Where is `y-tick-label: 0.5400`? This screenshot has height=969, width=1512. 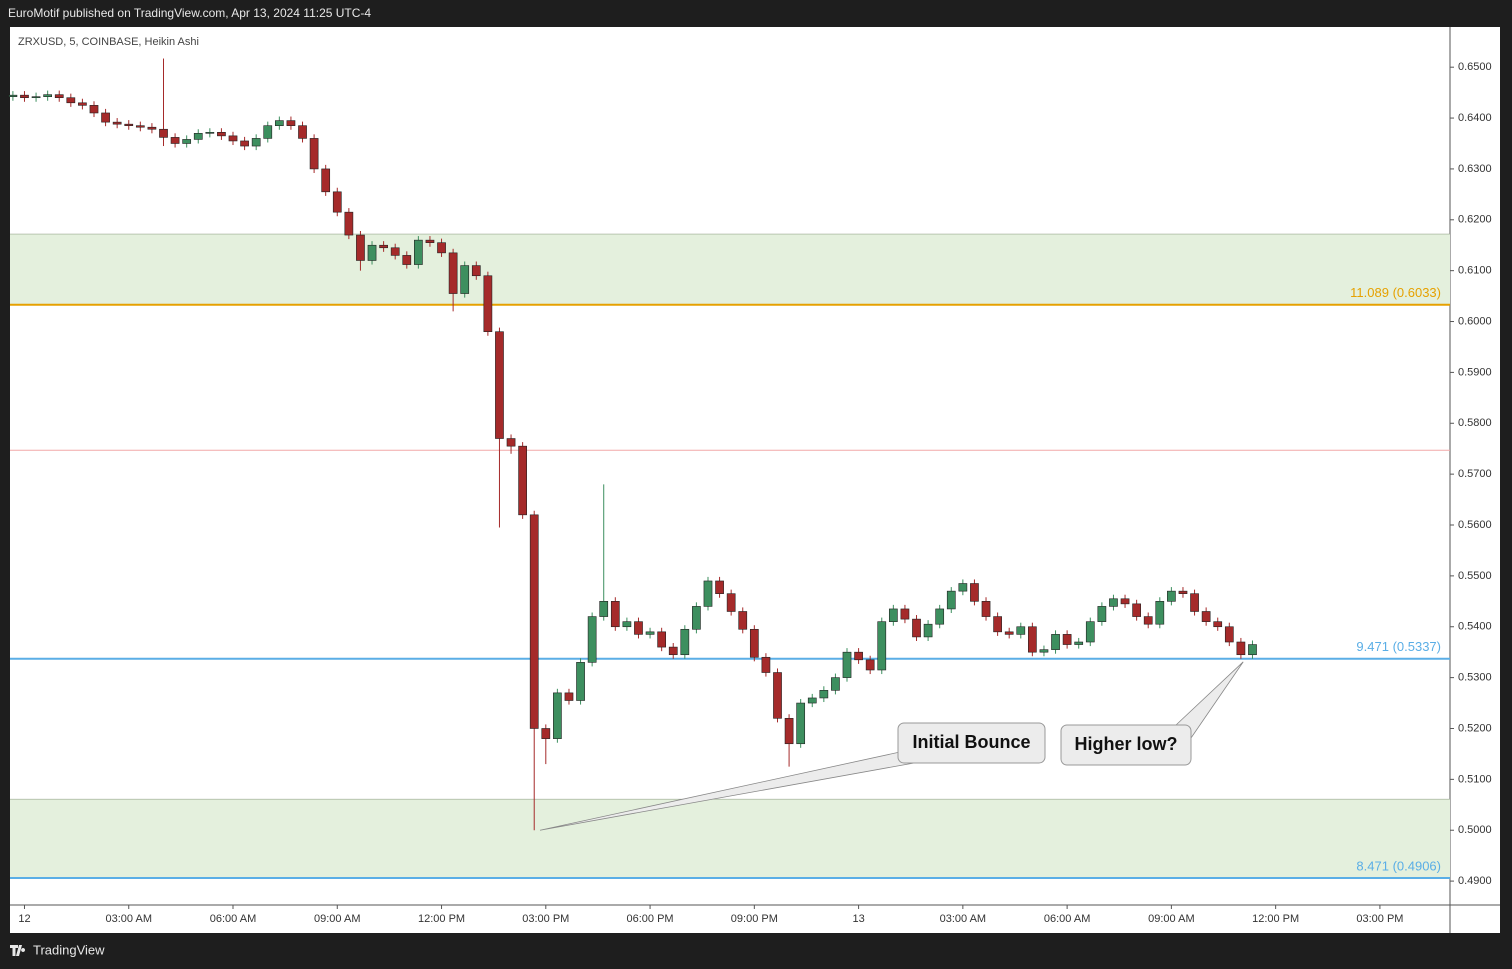
y-tick-label: 0.5400 is located at coordinates (1475, 627).